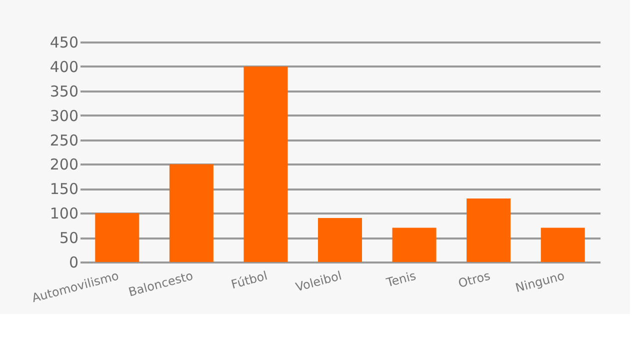 The height and width of the screenshot is (340, 640). Describe the element at coordinates (474, 279) in the screenshot. I see `x-tick-label: Otros` at that location.